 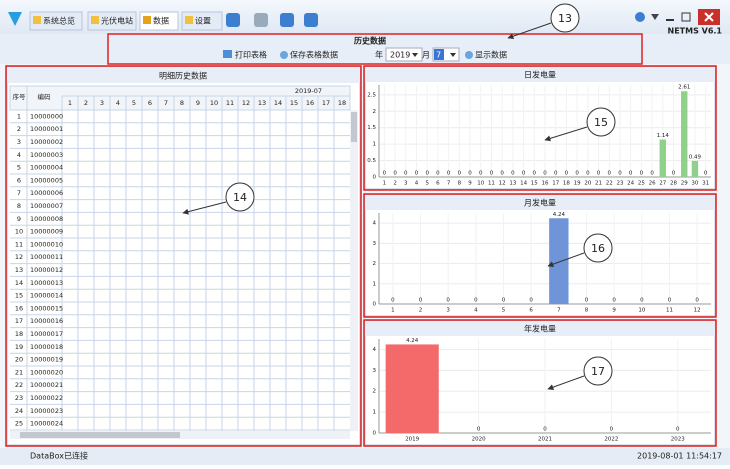 I want to click on panel-header, so click(x=183, y=75).